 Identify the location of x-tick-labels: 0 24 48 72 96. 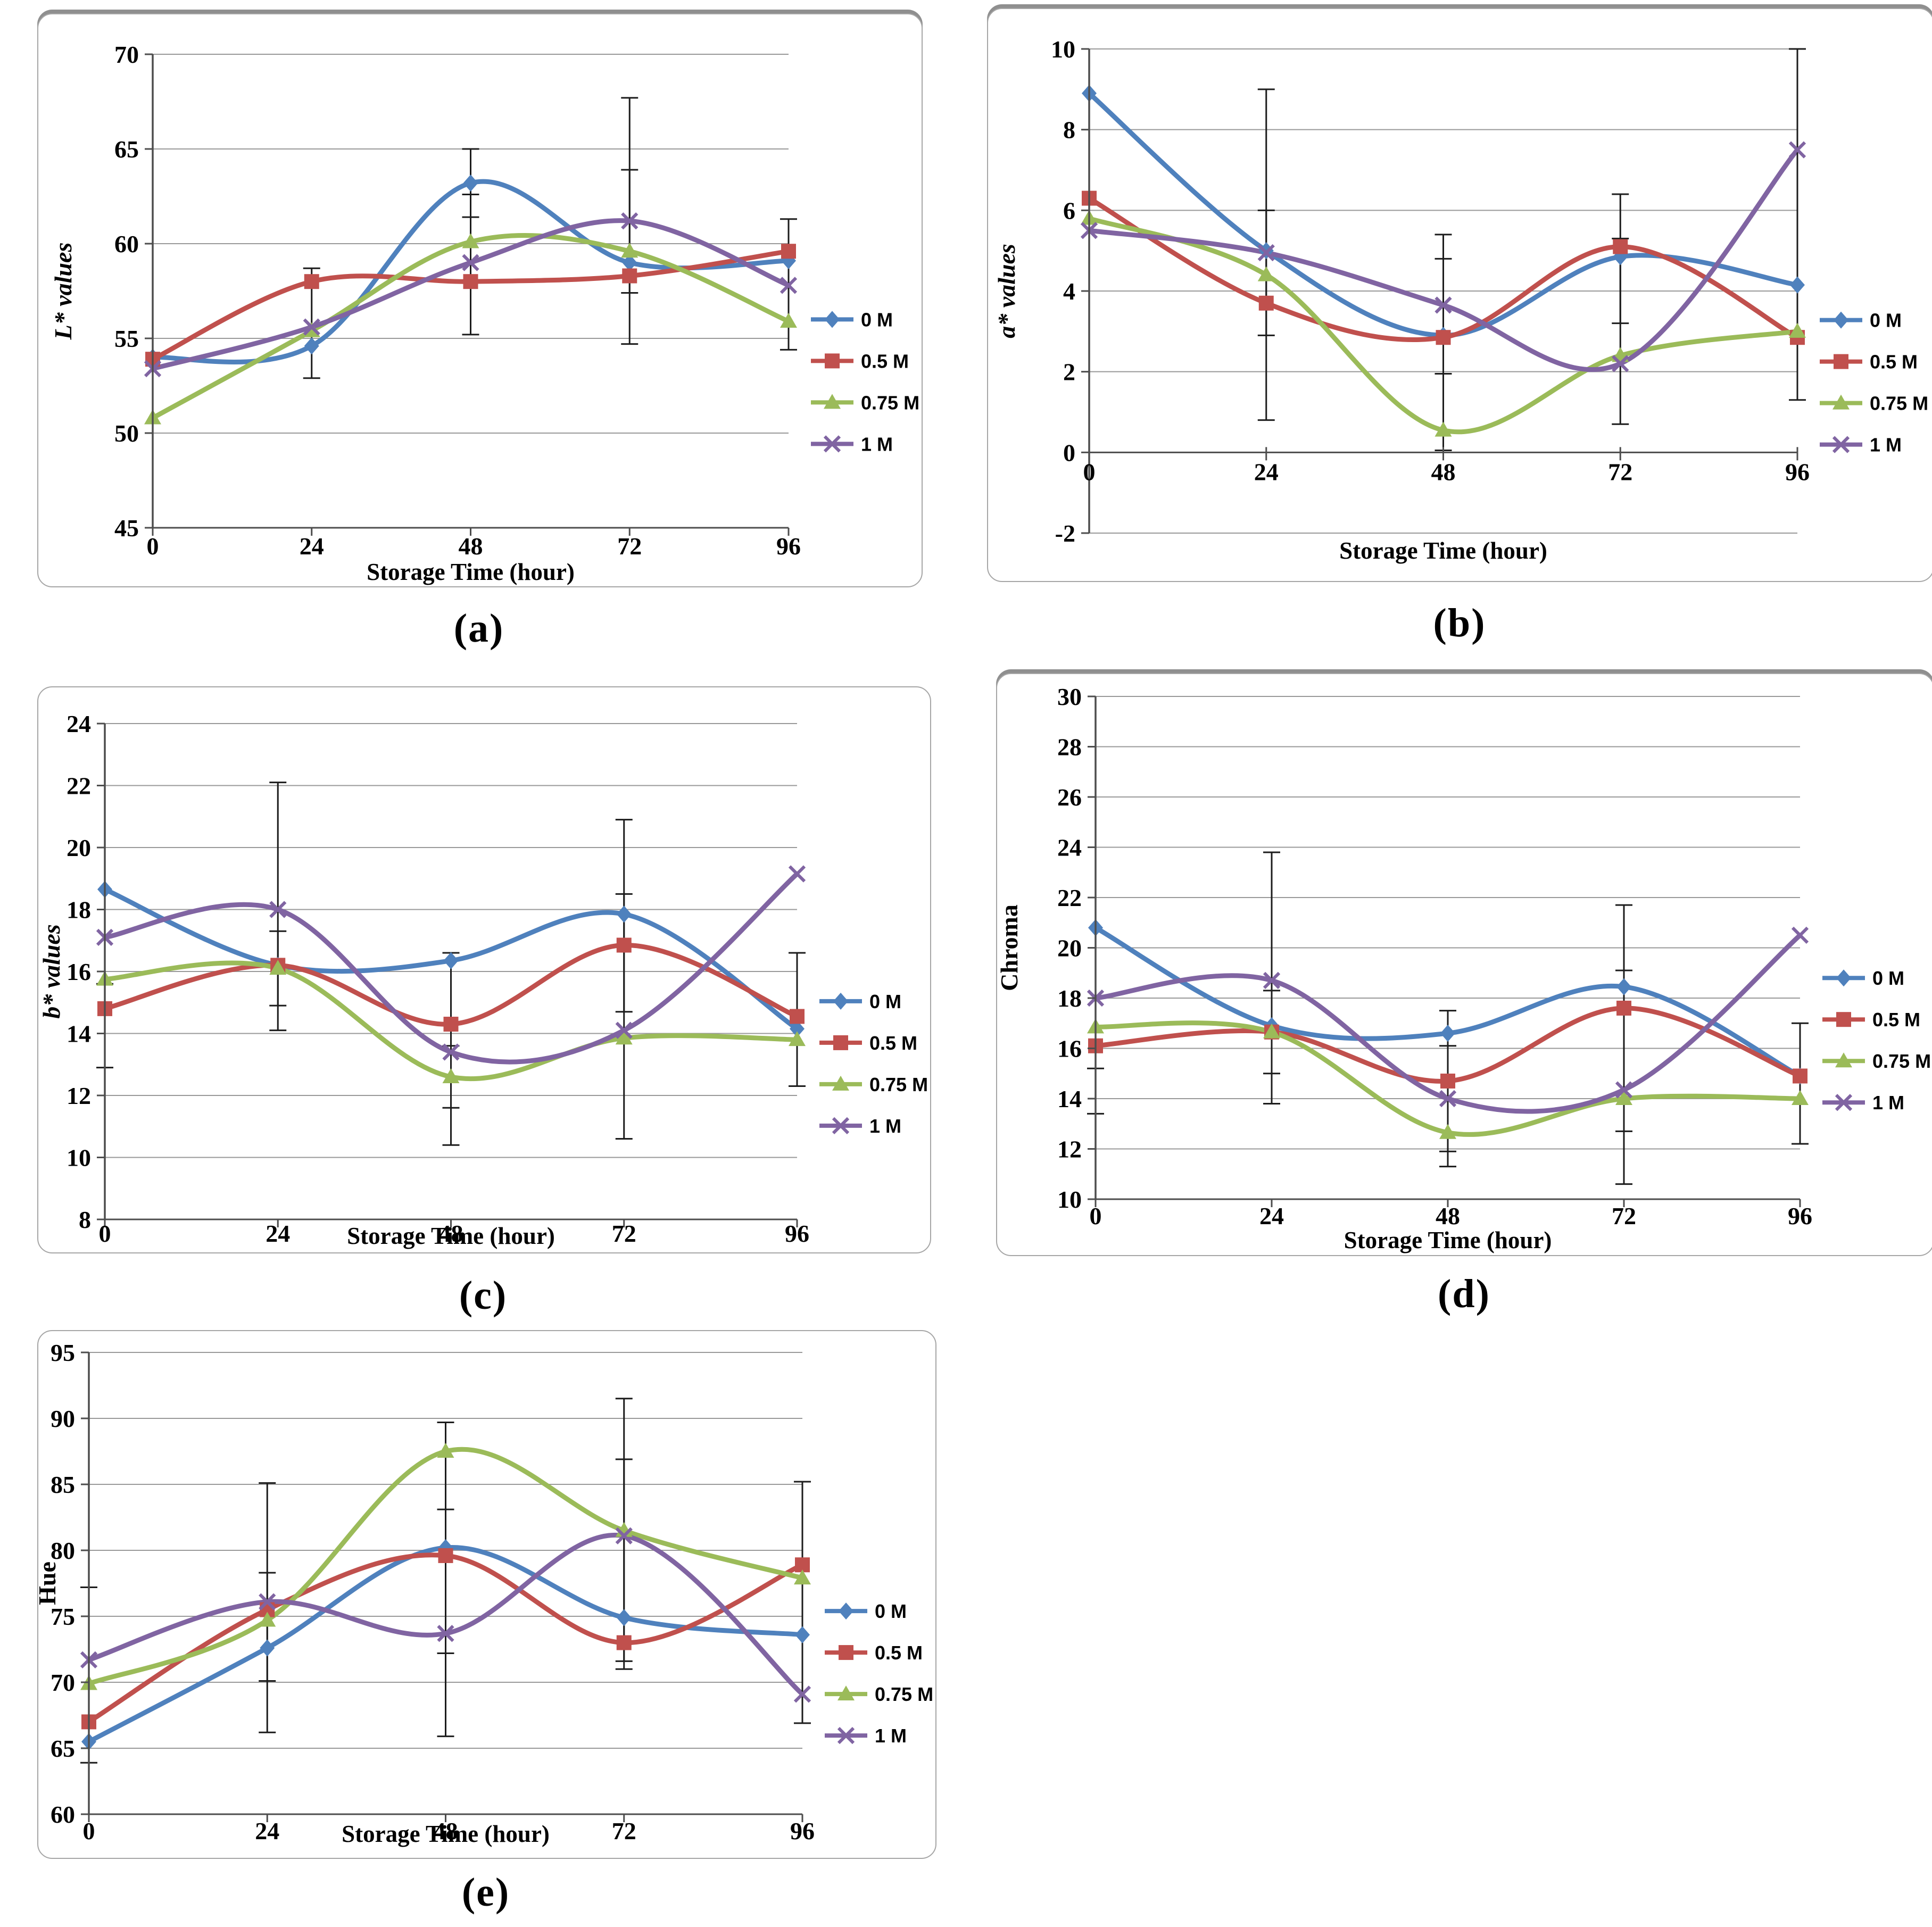
(1447, 472).